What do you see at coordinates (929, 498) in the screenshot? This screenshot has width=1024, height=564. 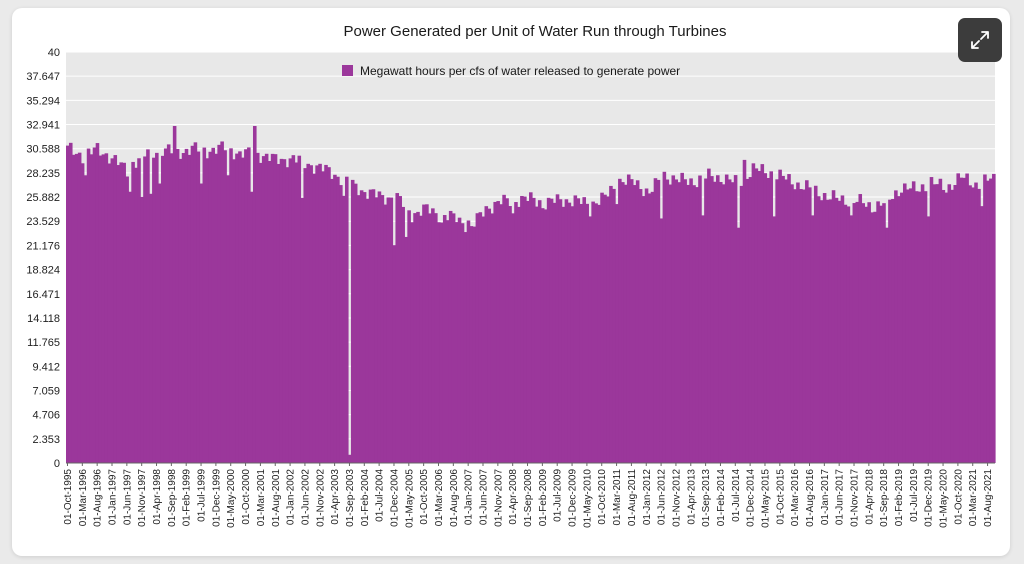 I see `x-tick-label: 01-Dec-2019` at bounding box center [929, 498].